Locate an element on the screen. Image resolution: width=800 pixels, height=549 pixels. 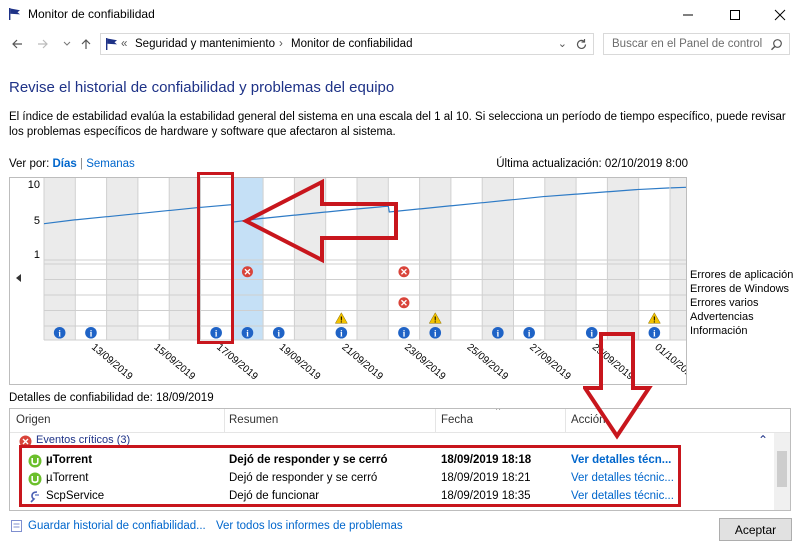
critical-events-label: Eventos críticos (3) is located at coordinates (83, 440).